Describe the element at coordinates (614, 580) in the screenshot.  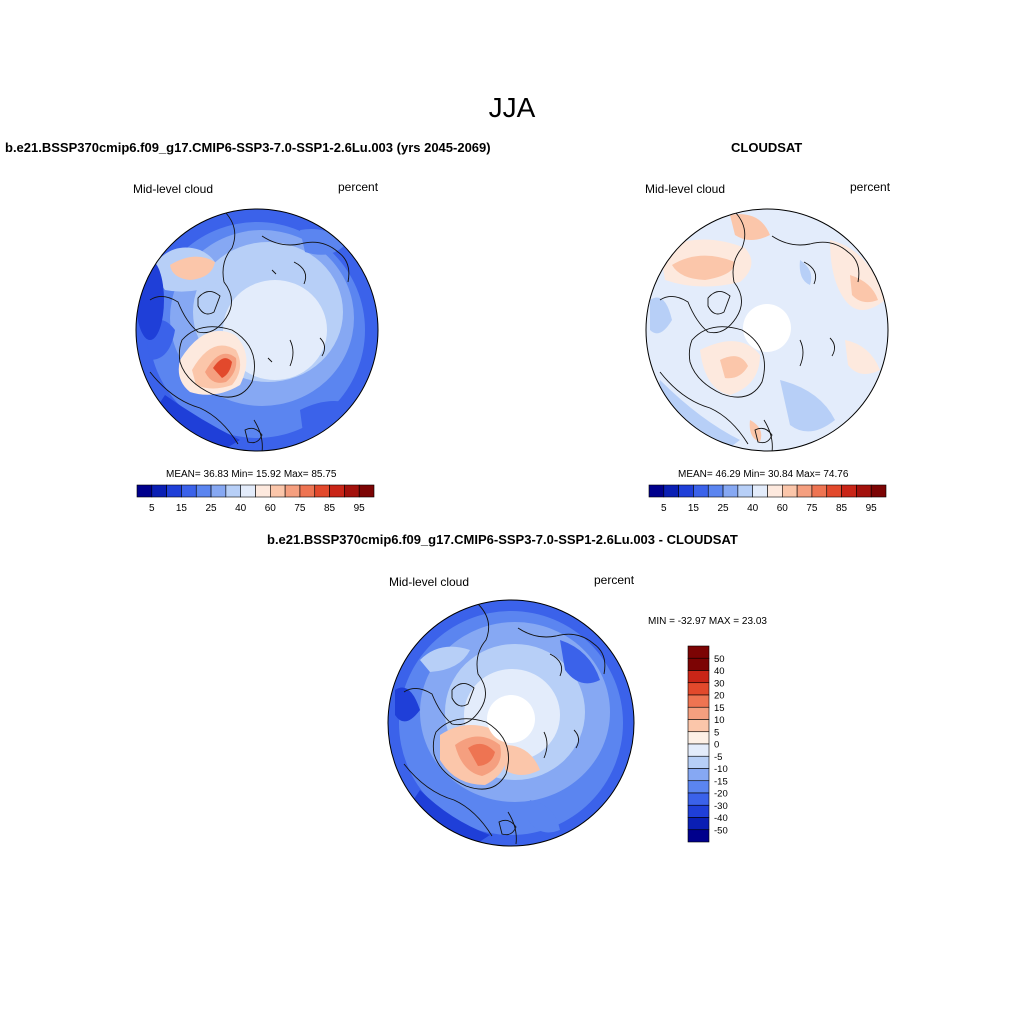
I see `diff-units-label: percent` at that location.